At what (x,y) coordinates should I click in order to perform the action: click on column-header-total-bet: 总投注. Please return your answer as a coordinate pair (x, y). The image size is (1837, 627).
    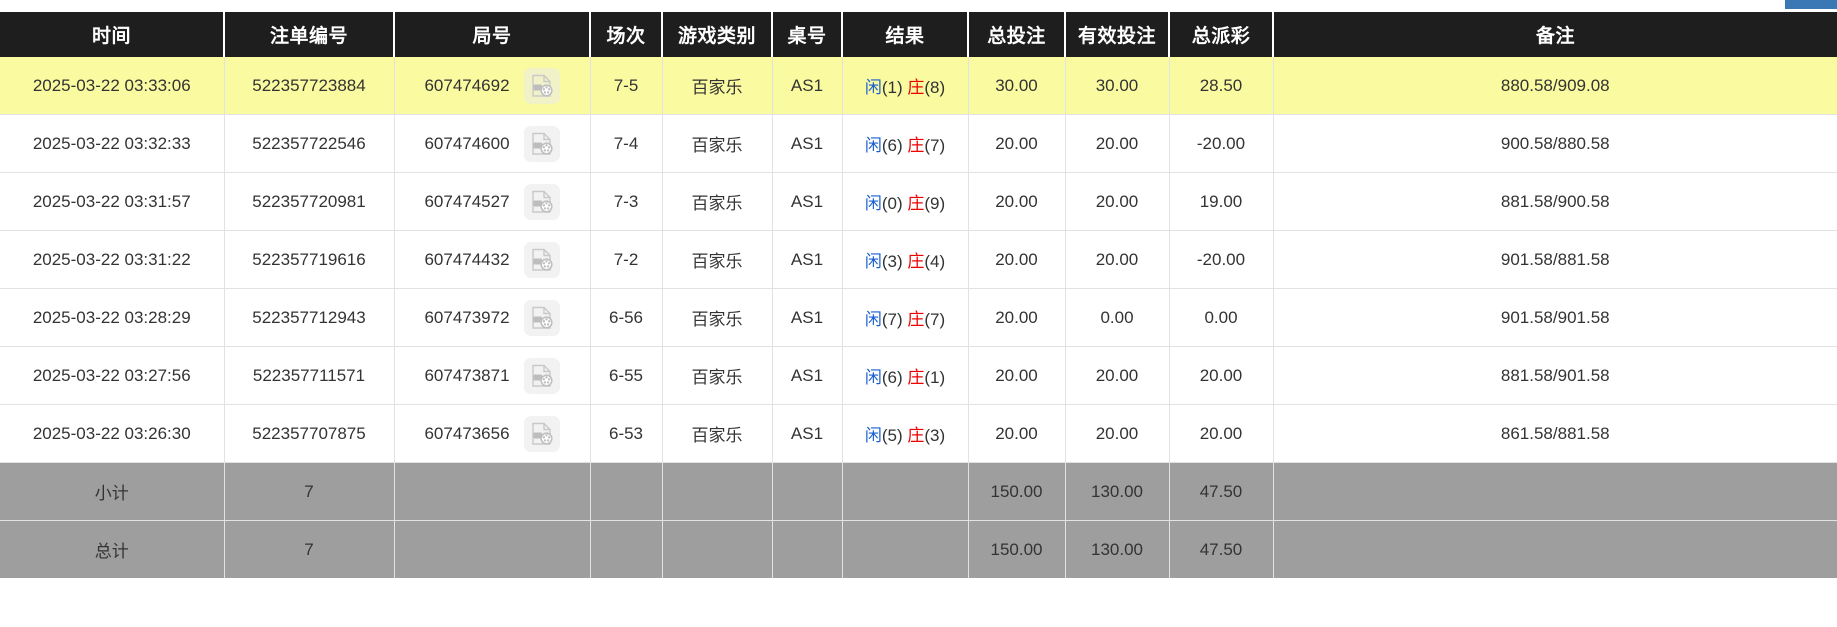
    Looking at the image, I should click on (1017, 34).